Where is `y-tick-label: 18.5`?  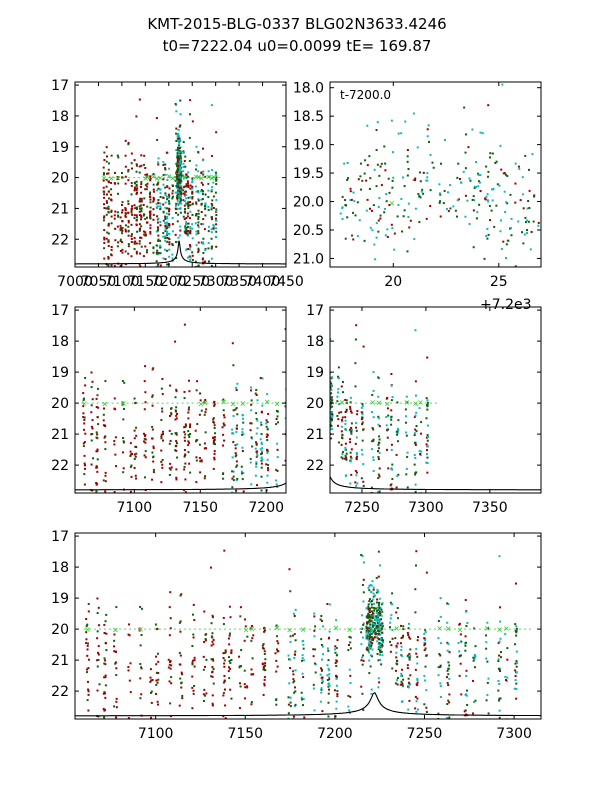 y-tick-label: 18.5 is located at coordinates (308, 117).